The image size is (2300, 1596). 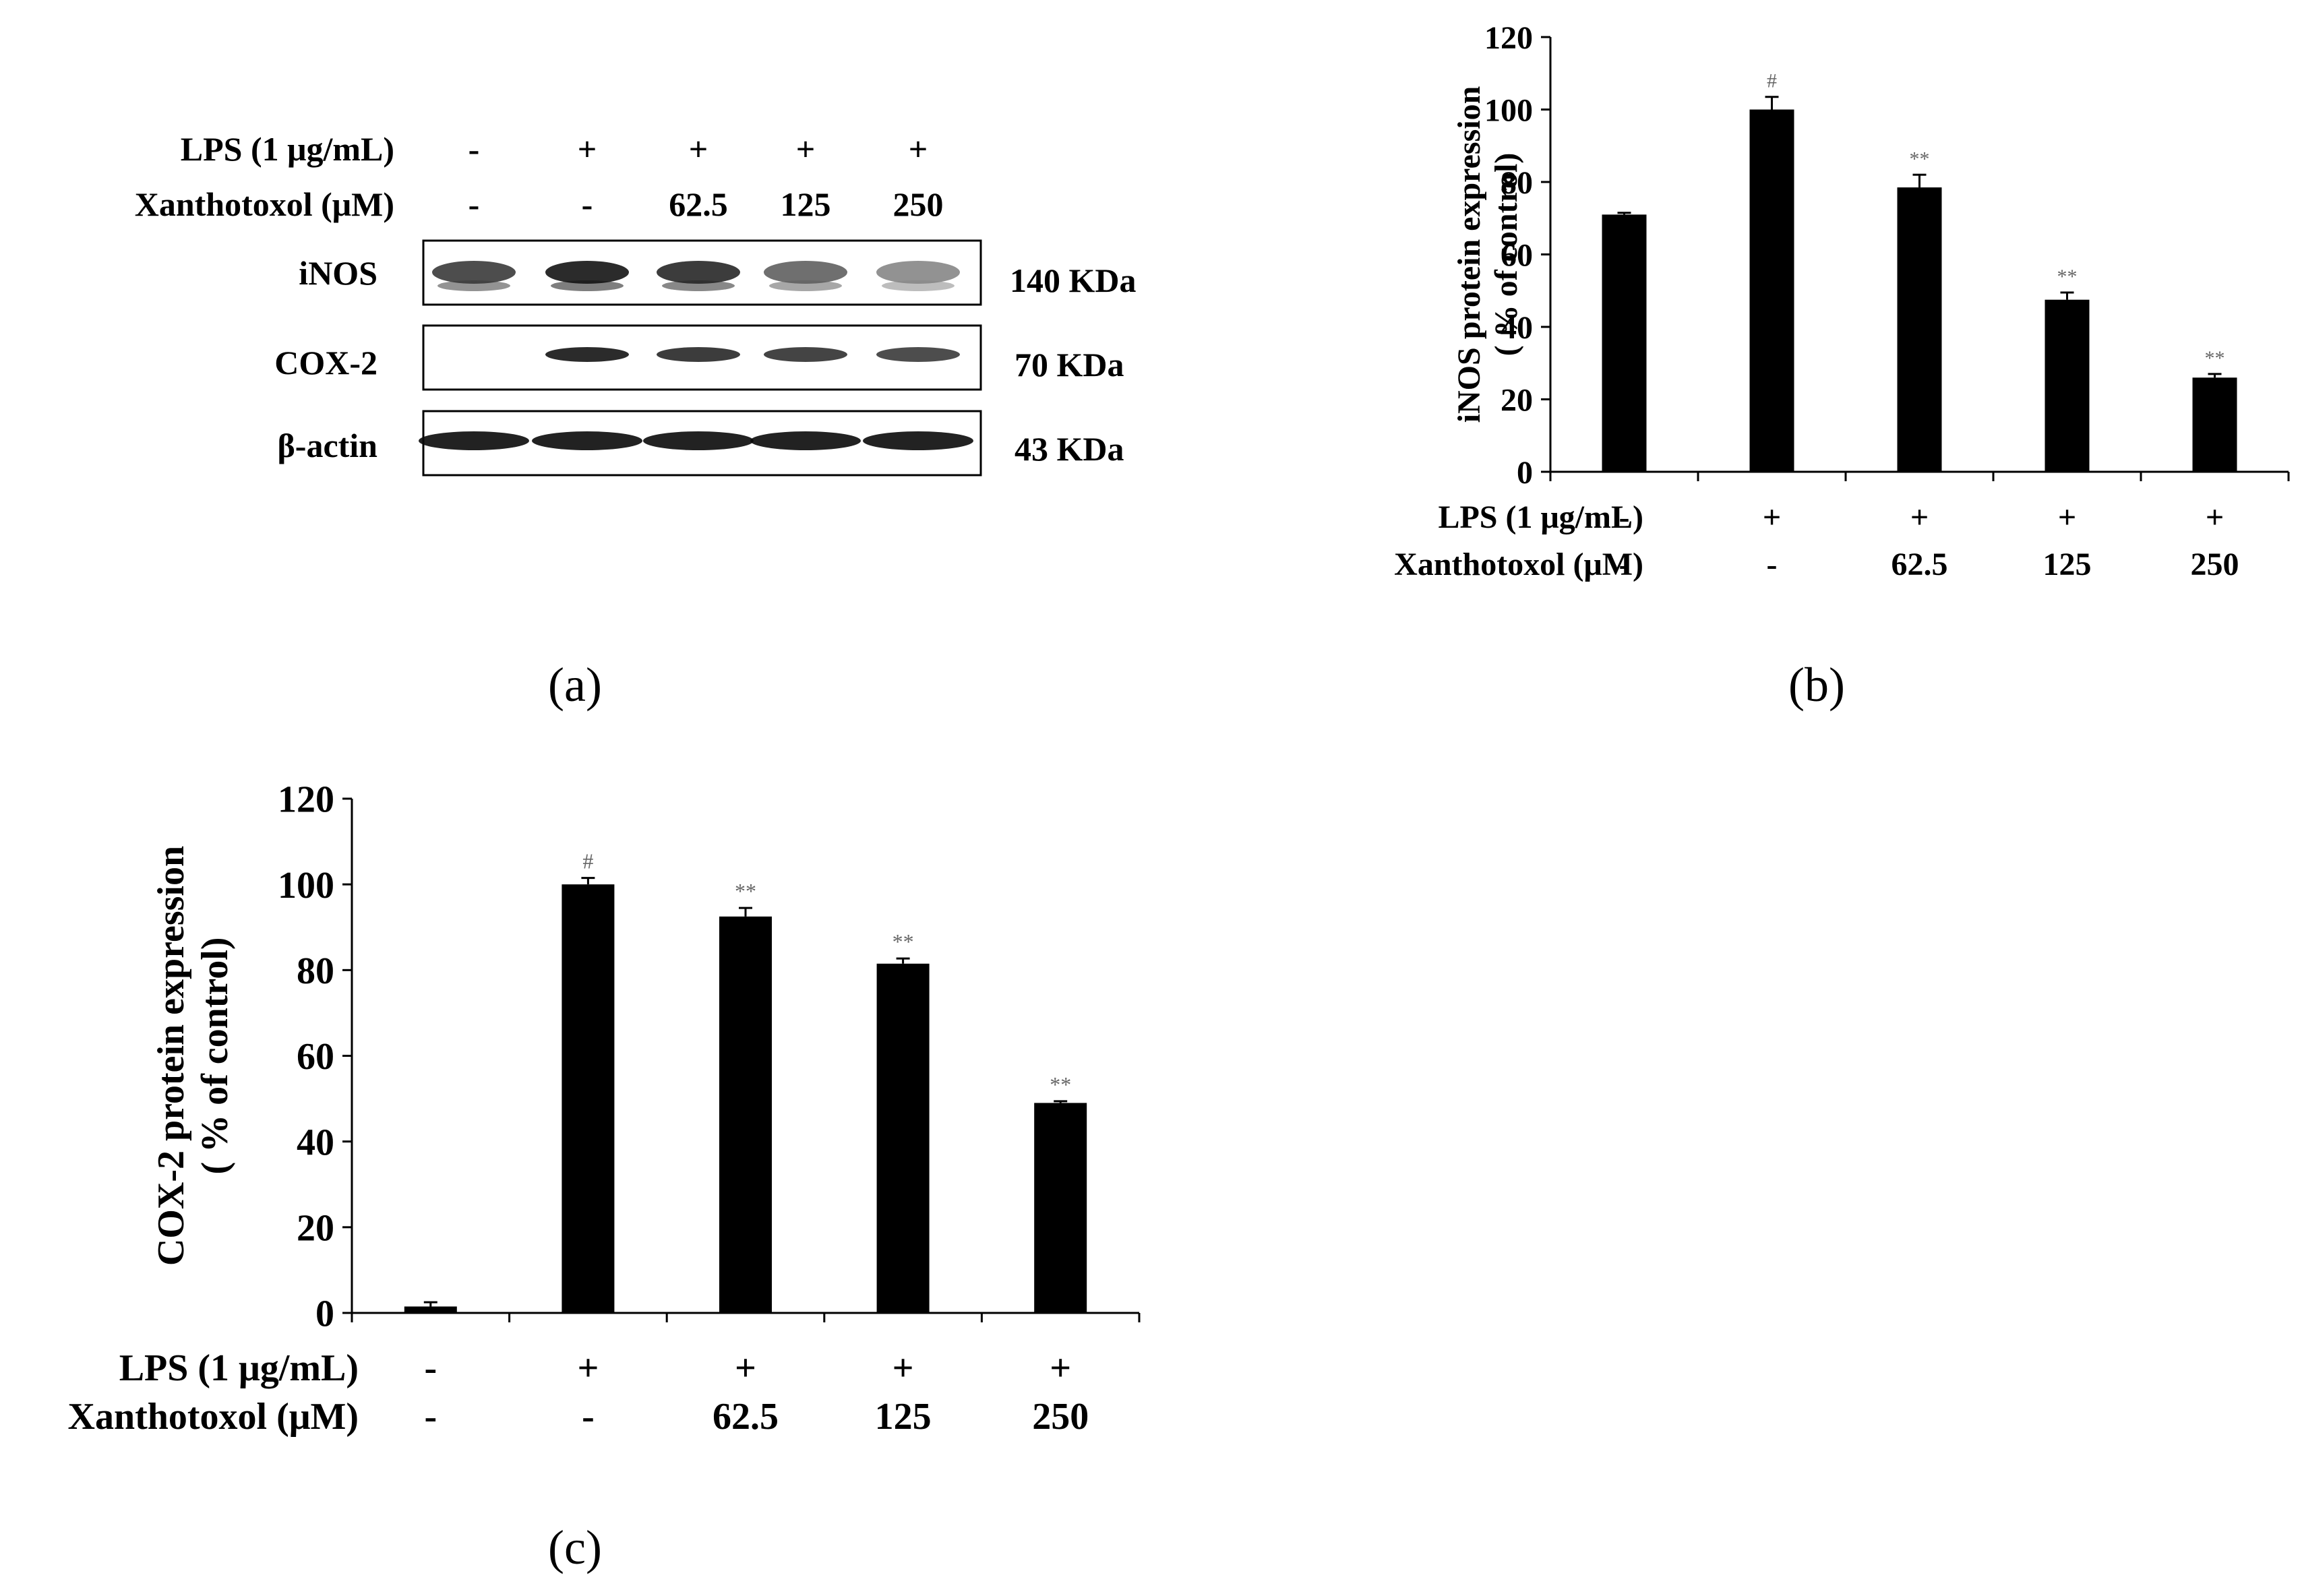 I want to click on panel-label-c: (c), so click(x=575, y=1547).